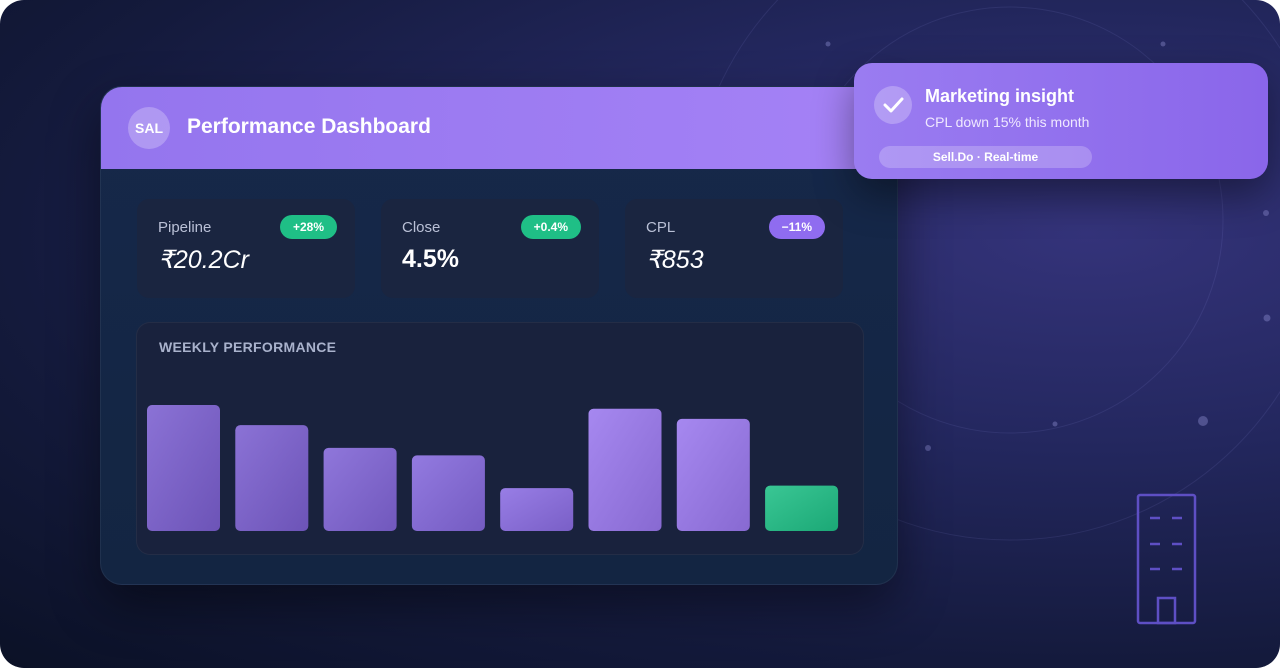  Describe the element at coordinates (421, 227) in the screenshot. I see `kpi-label: Close` at that location.